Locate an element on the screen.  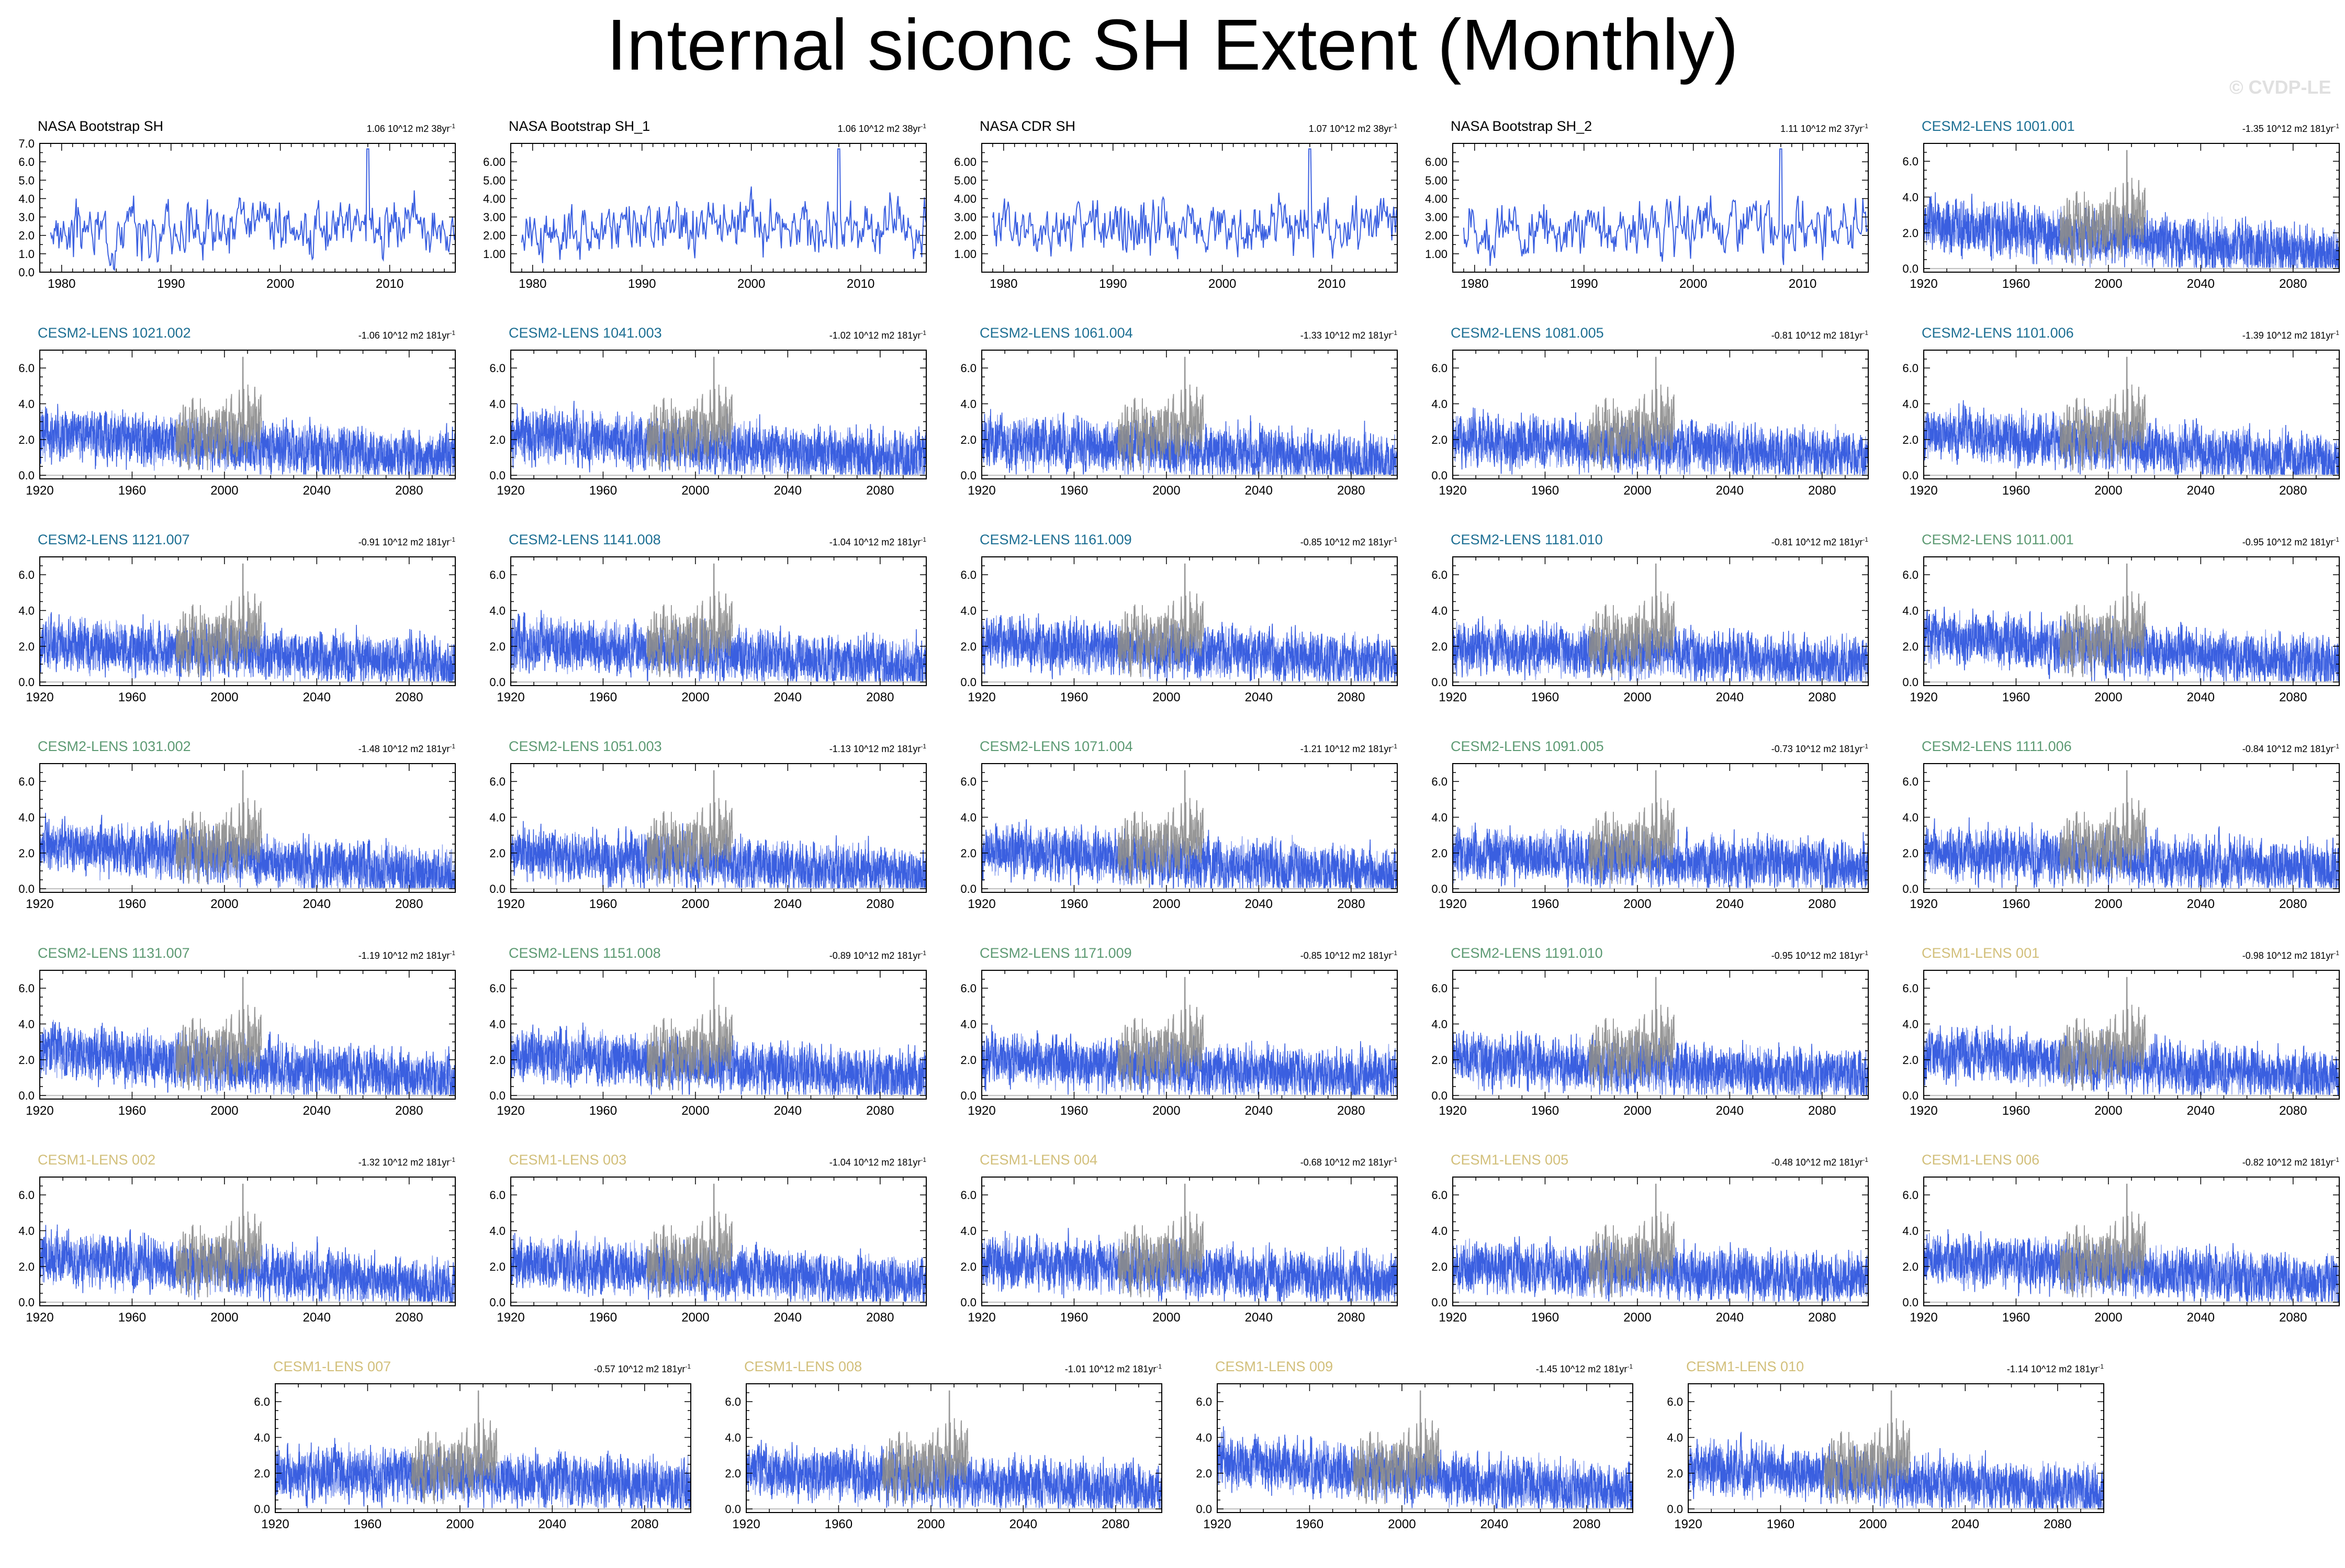
trend-value: -0.73 10^12 m2 181yr is located at coordinates (1817, 749).